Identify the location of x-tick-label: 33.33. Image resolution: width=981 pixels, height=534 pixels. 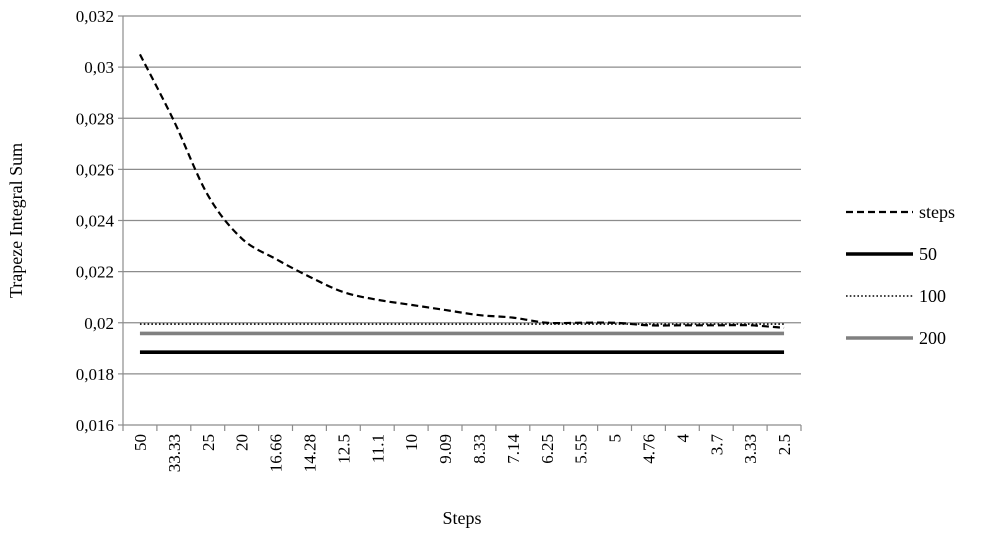
(174, 453).